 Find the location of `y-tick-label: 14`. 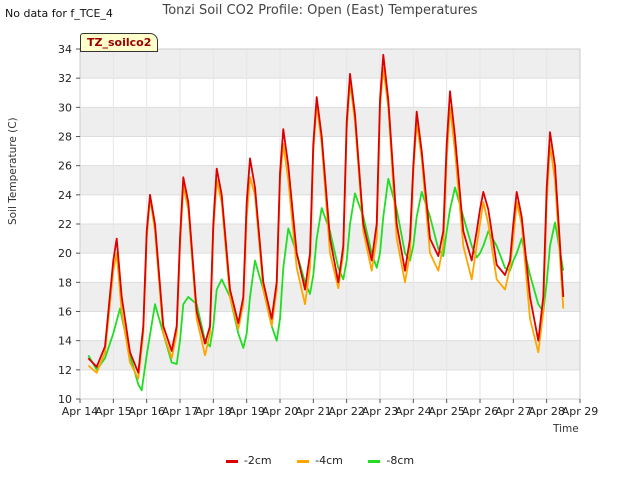

y-tick-label: 14 is located at coordinates (65, 341).